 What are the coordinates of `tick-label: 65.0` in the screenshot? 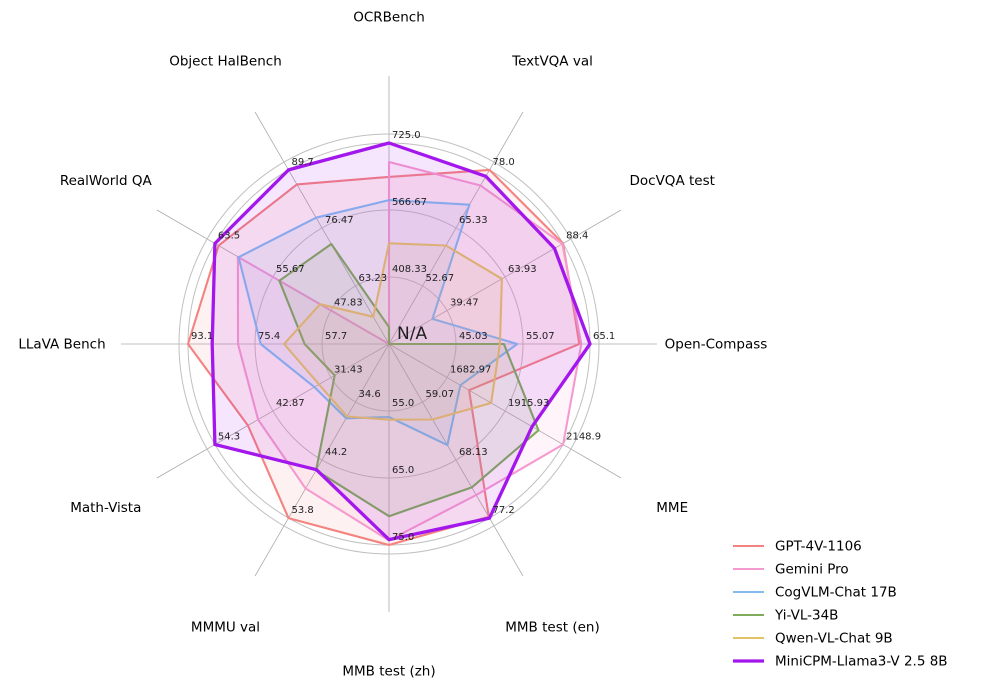 It's located at (403, 470).